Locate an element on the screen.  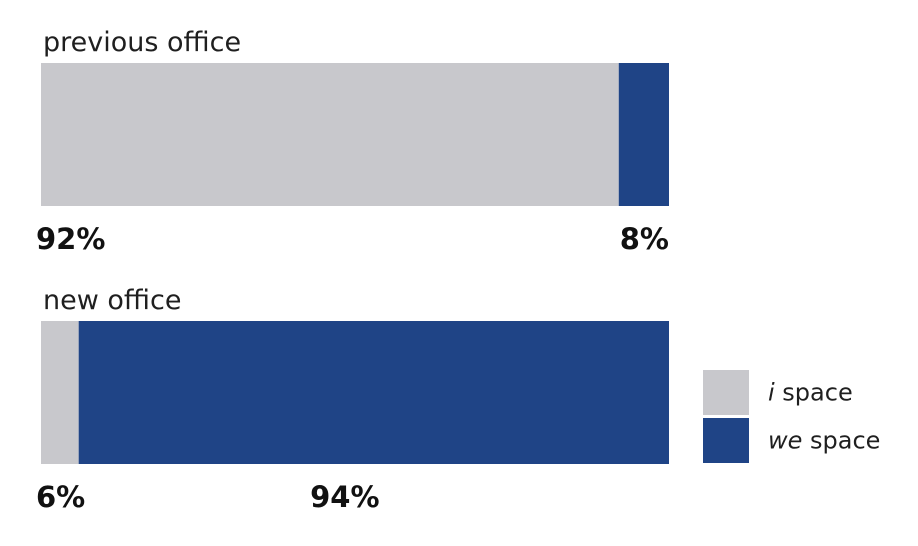
row-title: previous office is located at coordinates (142, 42).